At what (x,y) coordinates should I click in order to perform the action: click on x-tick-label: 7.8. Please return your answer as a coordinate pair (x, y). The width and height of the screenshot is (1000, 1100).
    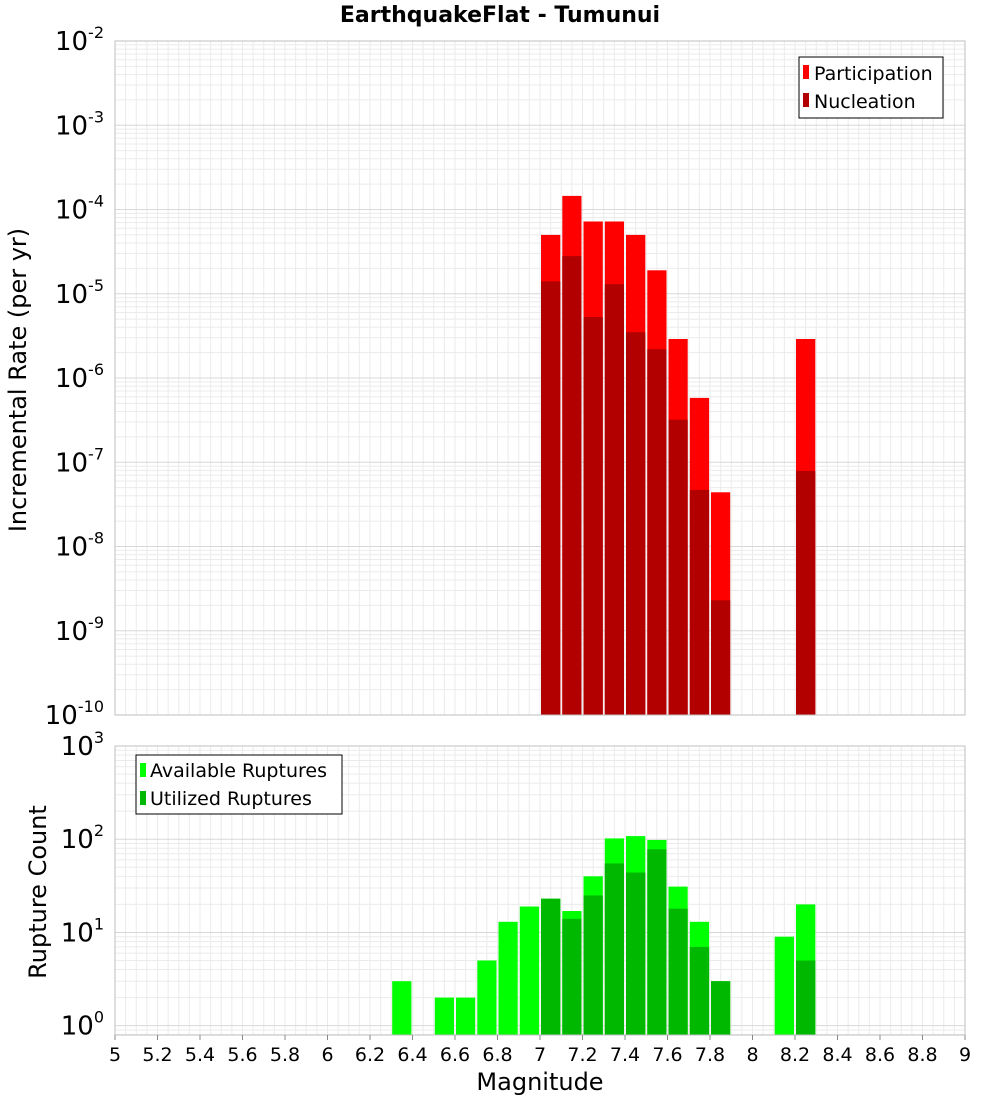
    Looking at the image, I should click on (710, 1055).